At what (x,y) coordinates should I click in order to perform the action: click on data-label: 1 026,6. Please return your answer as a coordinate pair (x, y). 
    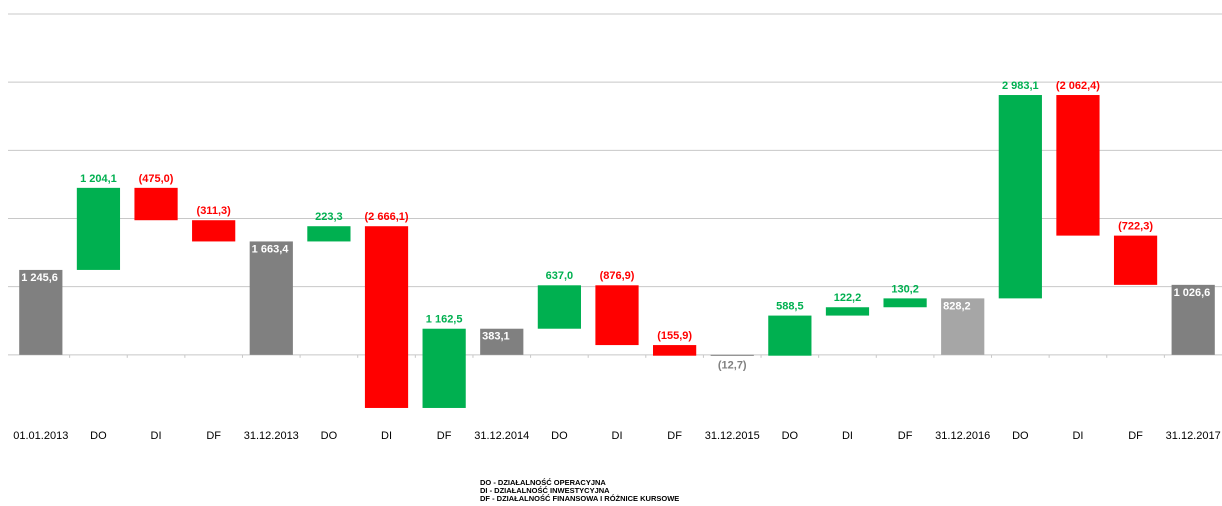
    Looking at the image, I should click on (1192, 293).